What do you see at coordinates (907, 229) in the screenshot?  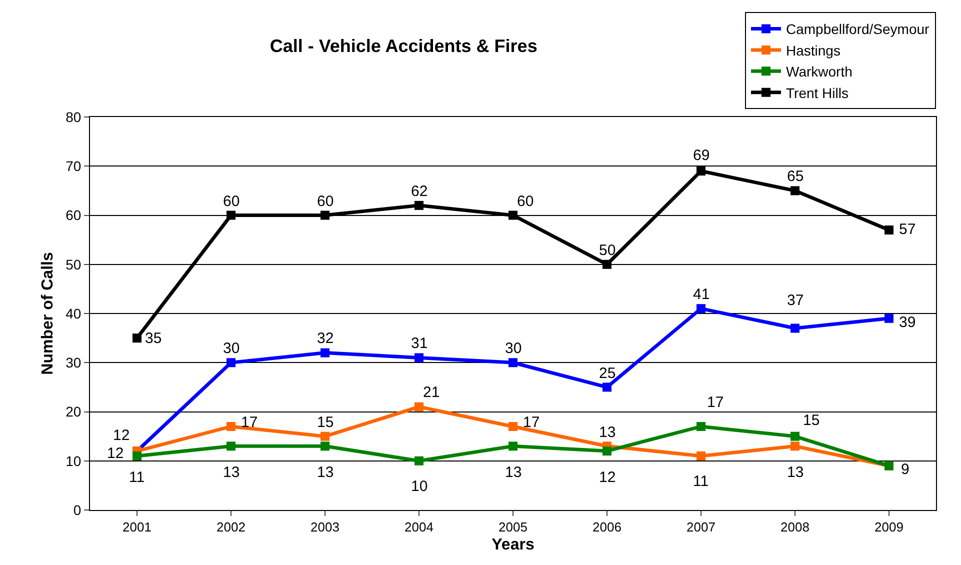 I see `data-label: 57` at bounding box center [907, 229].